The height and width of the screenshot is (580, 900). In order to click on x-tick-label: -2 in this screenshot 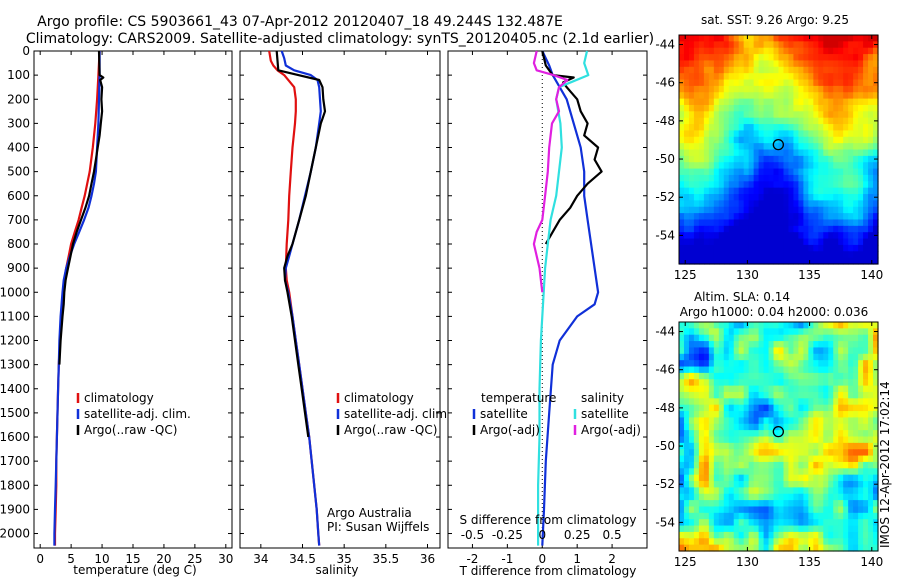, I will do `click(472, 559)`.